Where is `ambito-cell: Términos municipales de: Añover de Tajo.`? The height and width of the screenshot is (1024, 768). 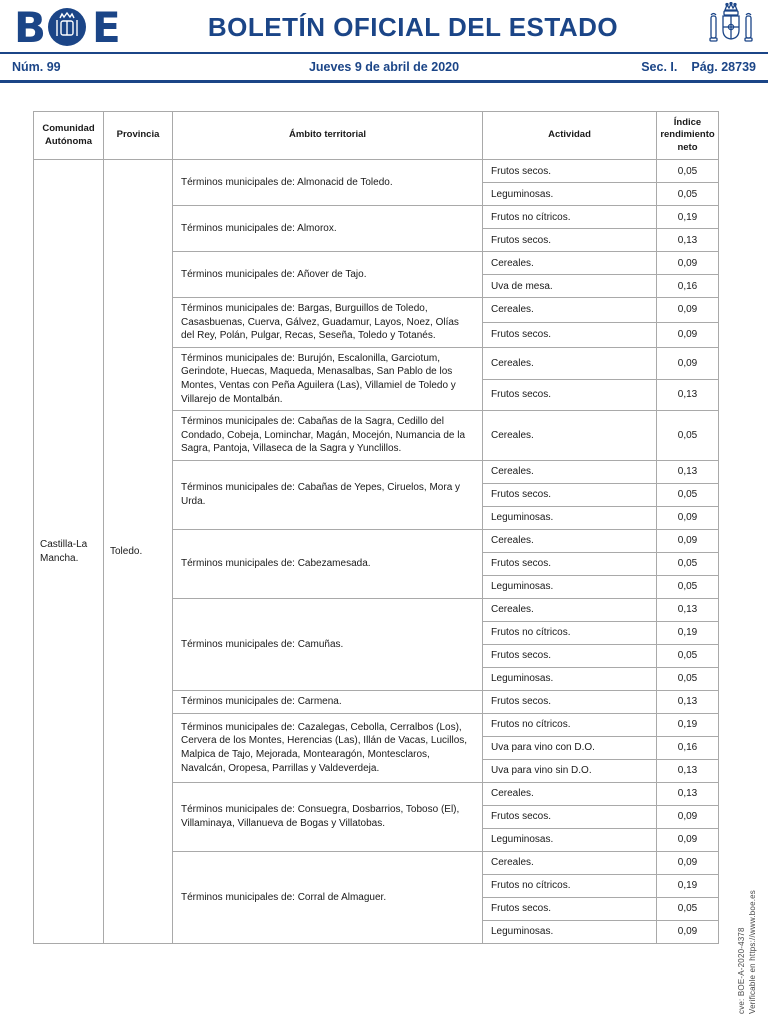
ambito-cell: Términos municipales de: Añover de Tajo. is located at coordinates (327, 275).